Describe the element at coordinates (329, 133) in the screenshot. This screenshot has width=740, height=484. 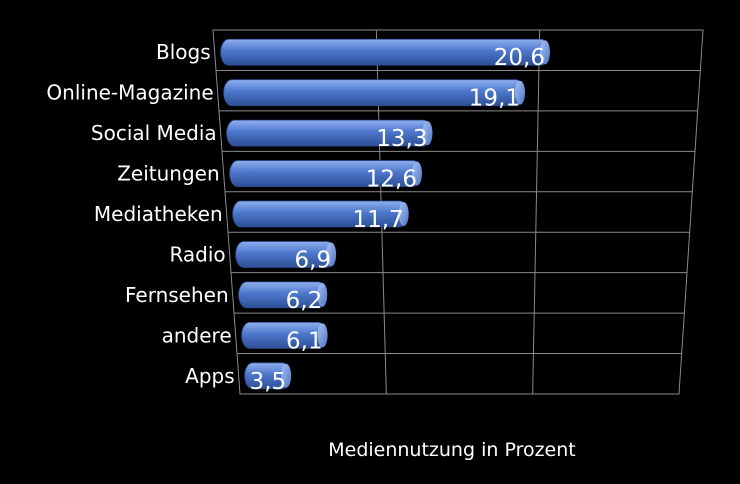
I see `bar-social-media` at that location.